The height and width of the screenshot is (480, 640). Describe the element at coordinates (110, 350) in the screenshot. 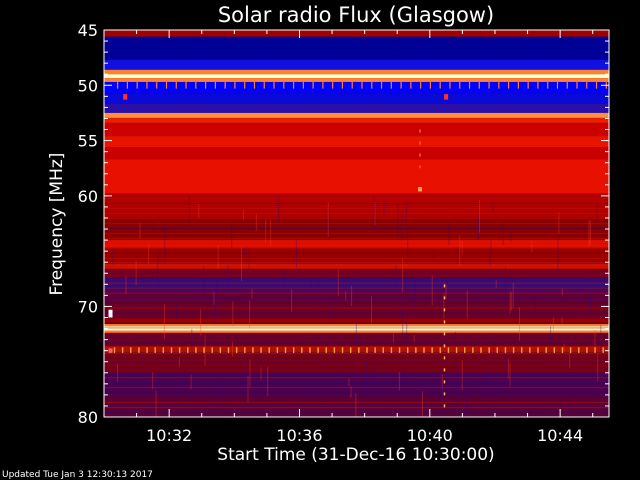

I see `burst-spot` at that location.